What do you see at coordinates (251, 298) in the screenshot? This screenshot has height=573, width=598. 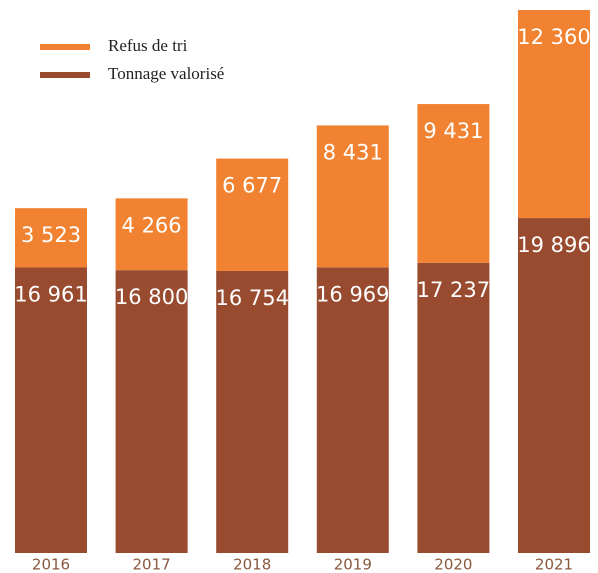 I see `value-label: 16 754` at bounding box center [251, 298].